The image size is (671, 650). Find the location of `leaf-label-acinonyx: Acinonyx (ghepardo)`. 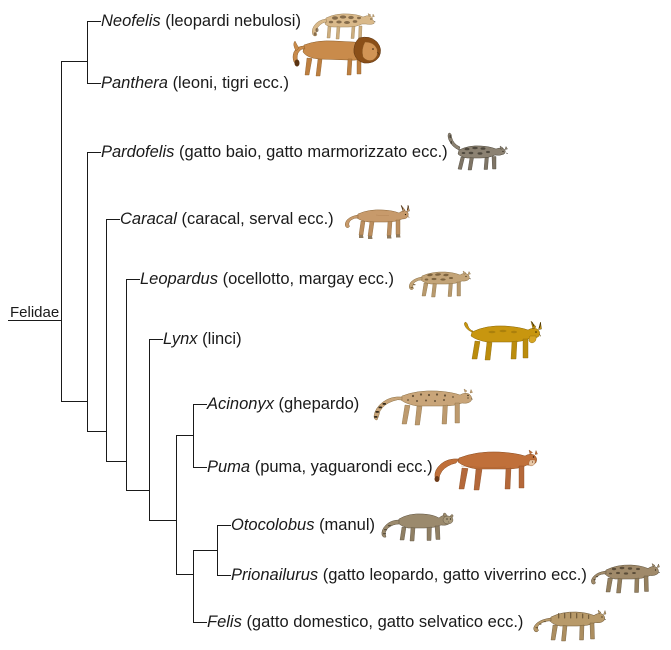

leaf-label-acinonyx: Acinonyx (ghepardo) is located at coordinates (283, 404).